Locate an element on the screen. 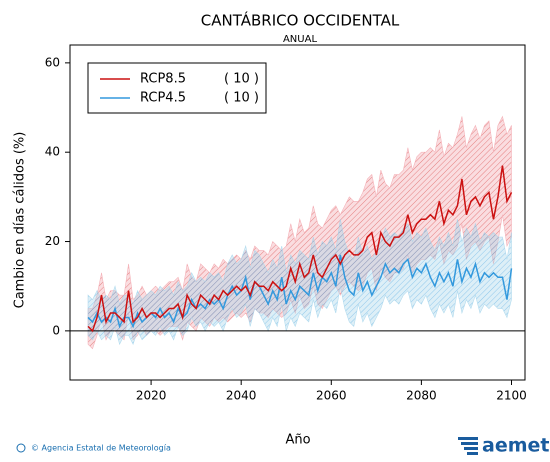 The width and height of the screenshot is (550, 462). x-tick-label: 2020 is located at coordinates (151, 396).